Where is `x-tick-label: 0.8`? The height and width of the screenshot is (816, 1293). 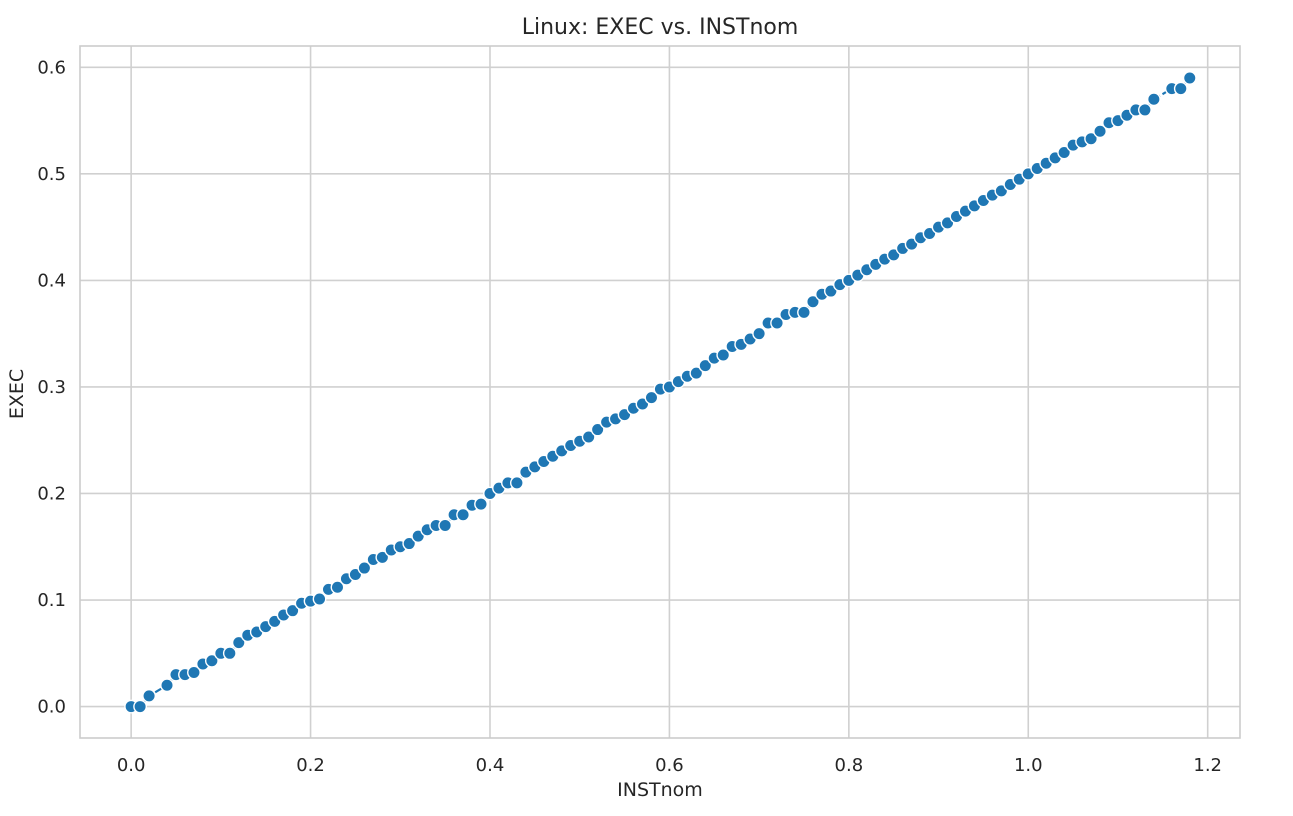 x-tick-label: 0.8 is located at coordinates (849, 765).